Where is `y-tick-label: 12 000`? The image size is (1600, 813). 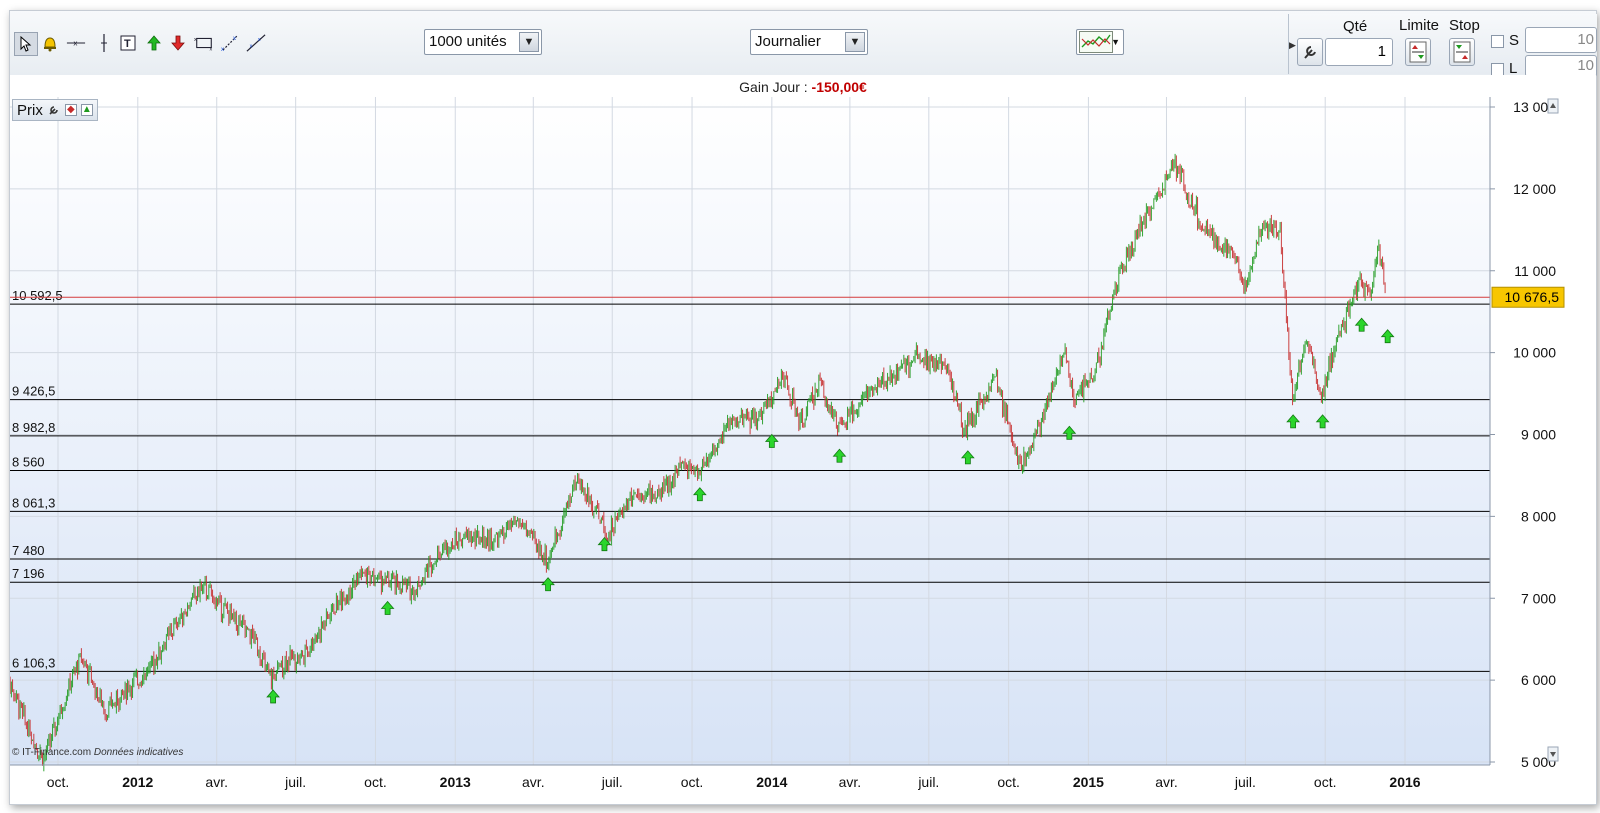 y-tick-label: 12 000 is located at coordinates (1534, 189).